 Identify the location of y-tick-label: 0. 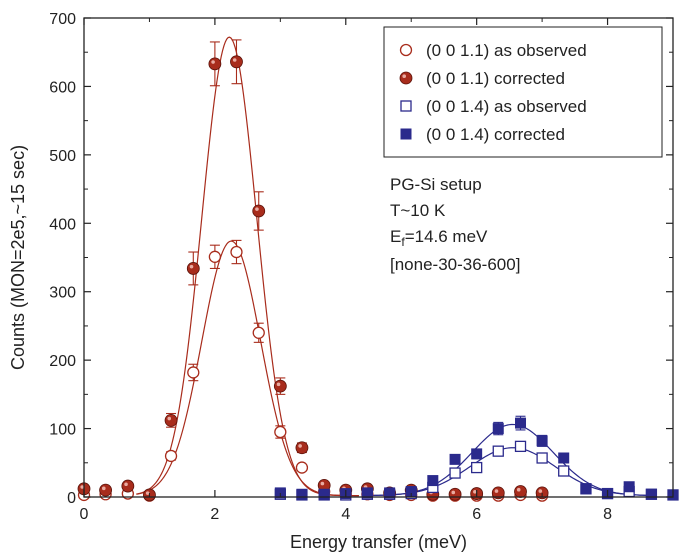
(71, 498).